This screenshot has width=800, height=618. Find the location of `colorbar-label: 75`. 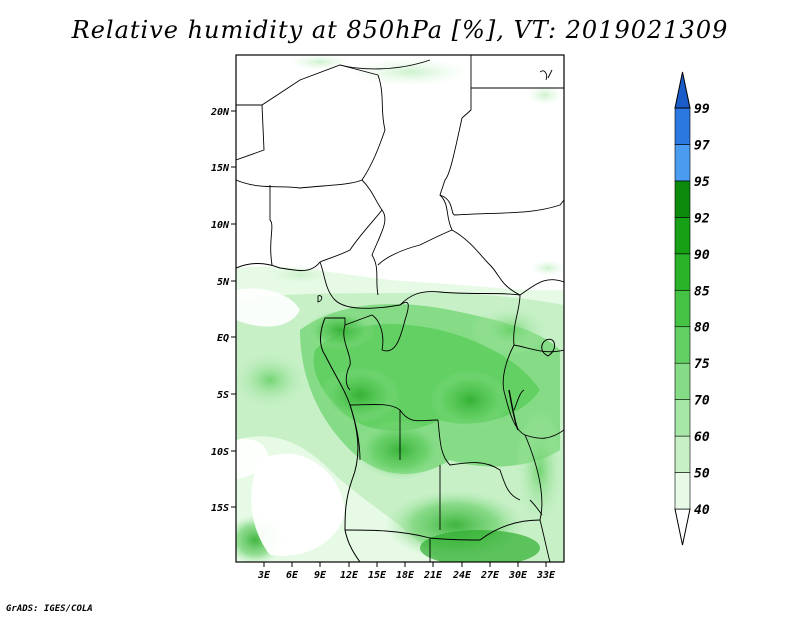

colorbar-label: 75 is located at coordinates (702, 364).